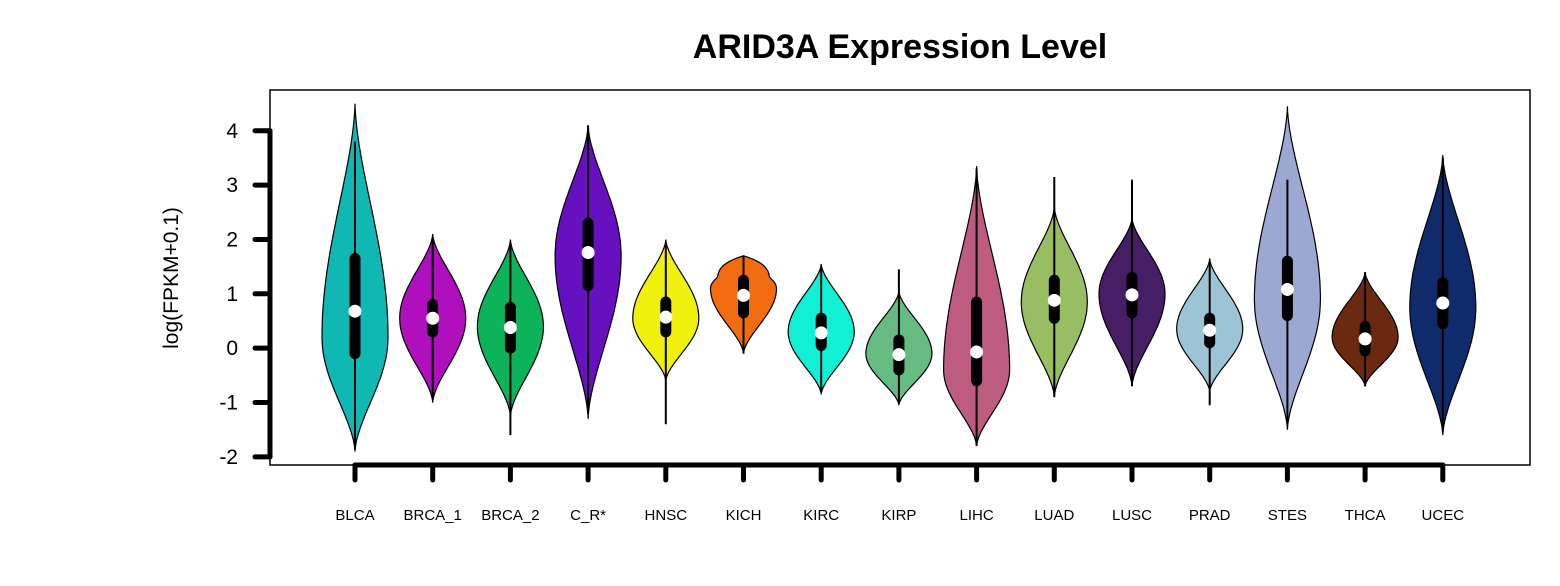 The height and width of the screenshot is (586, 1560). What do you see at coordinates (1210, 515) in the screenshot?
I see `x-tick-label: PRAD` at bounding box center [1210, 515].